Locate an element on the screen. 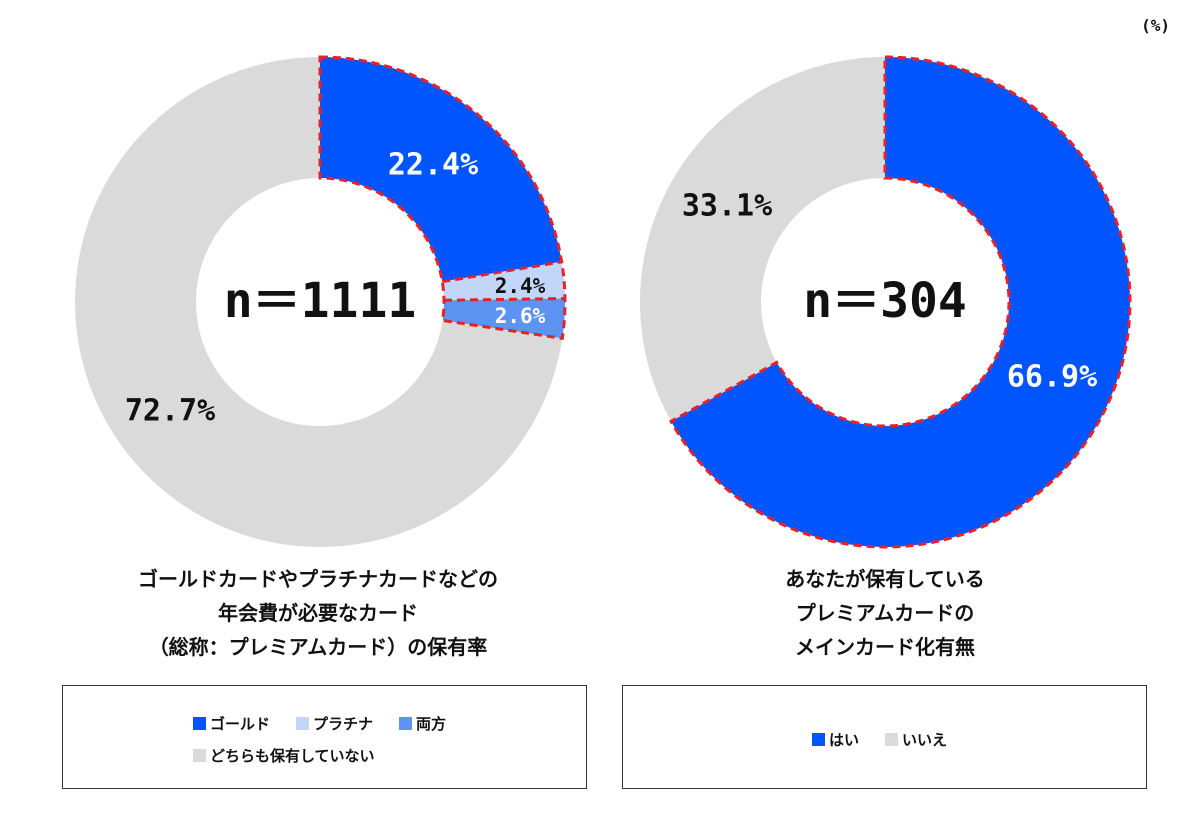 This screenshot has width=1200, height=840. legend-swatch-neither is located at coordinates (199, 755).